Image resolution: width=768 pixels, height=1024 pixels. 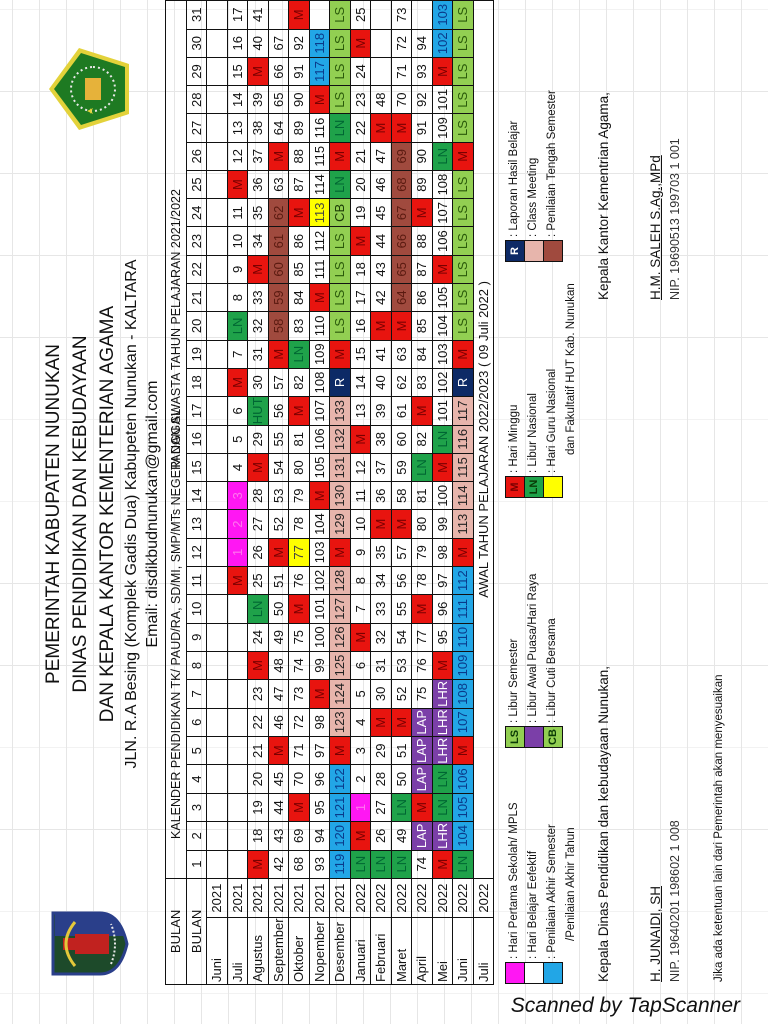 I want to click on month-name: Januari, so click(x=360, y=951).